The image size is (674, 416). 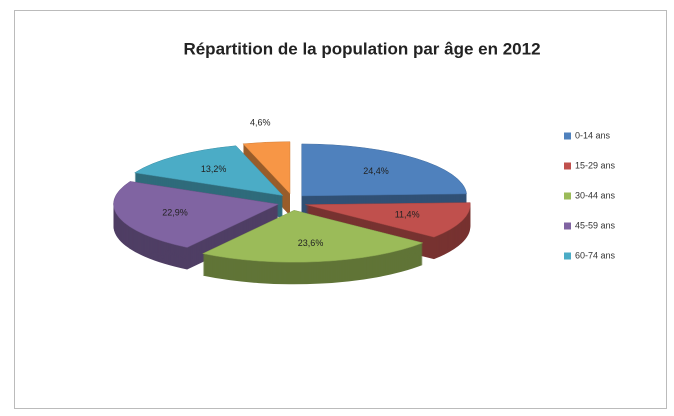 What do you see at coordinates (260, 123) in the screenshot?
I see `data-label: 4,6%` at bounding box center [260, 123].